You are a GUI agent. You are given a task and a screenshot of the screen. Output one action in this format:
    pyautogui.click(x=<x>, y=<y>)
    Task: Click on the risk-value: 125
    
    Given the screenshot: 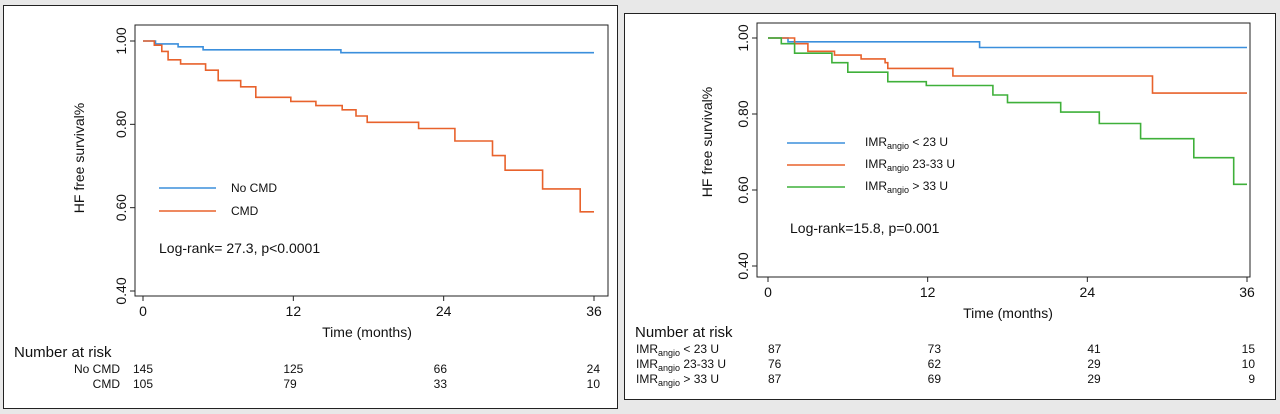 What is the action you would take?
    pyautogui.click(x=293, y=369)
    